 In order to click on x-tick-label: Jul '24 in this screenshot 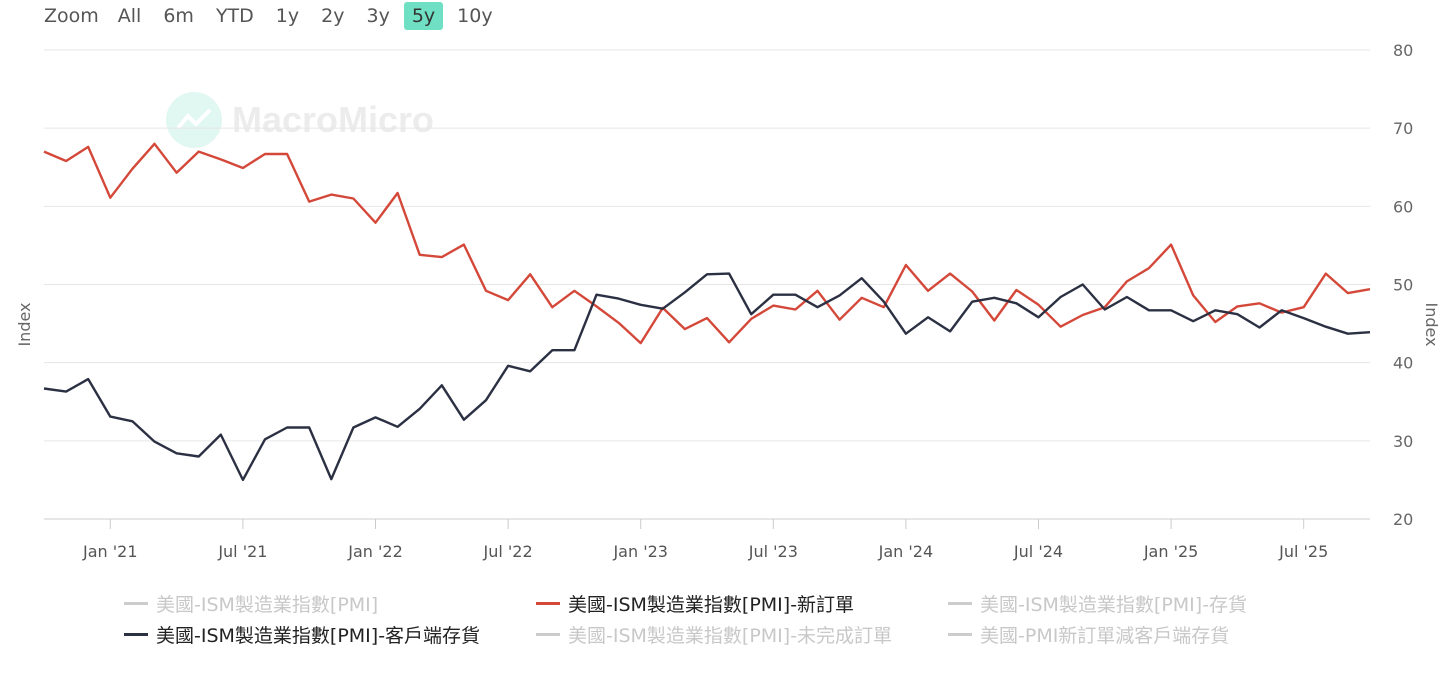, I will do `click(1038, 551)`.